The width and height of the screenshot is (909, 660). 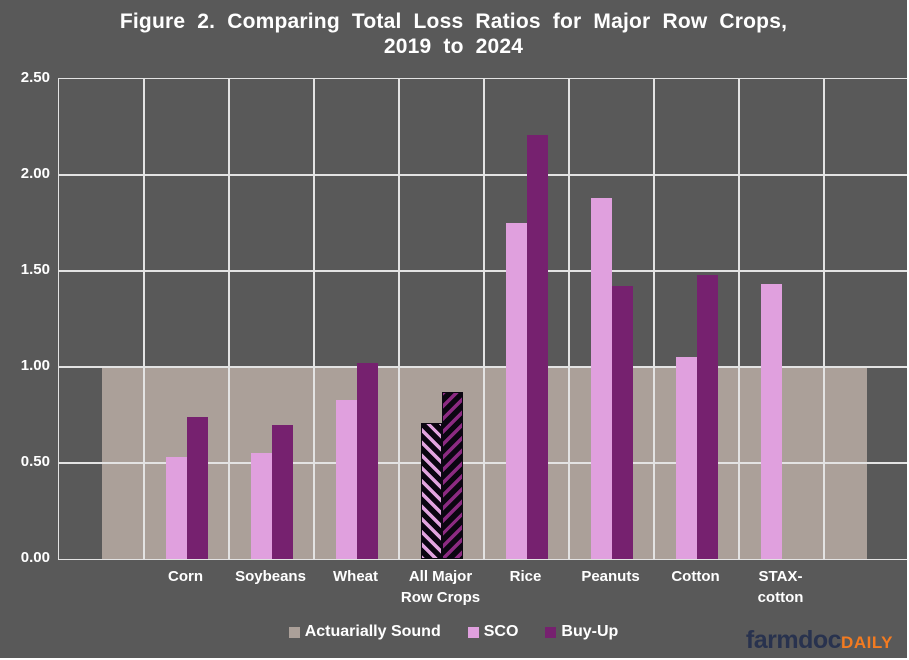 What do you see at coordinates (35, 557) in the screenshot?
I see `y-tick-label: 0.00` at bounding box center [35, 557].